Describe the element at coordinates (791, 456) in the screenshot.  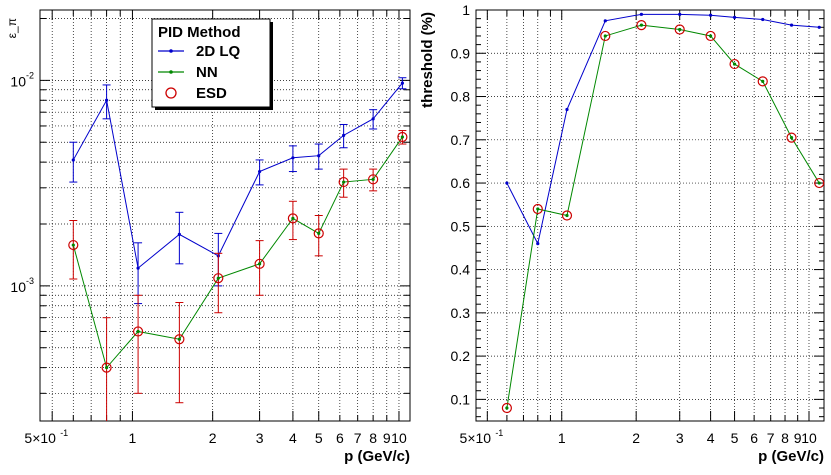
I see `x-axis-title: p (GeV/c)` at that location.